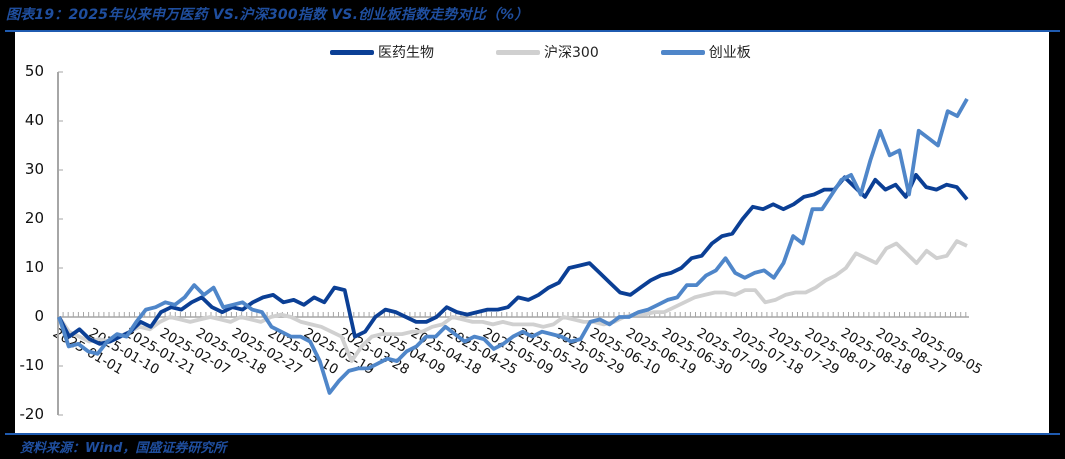 The image size is (1065, 459). I want to click on y-tick-label: -20, so click(32, 414).